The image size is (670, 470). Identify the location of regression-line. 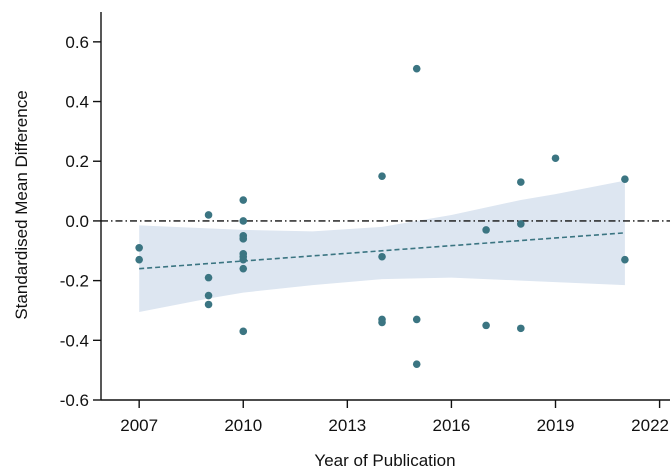
(382, 251).